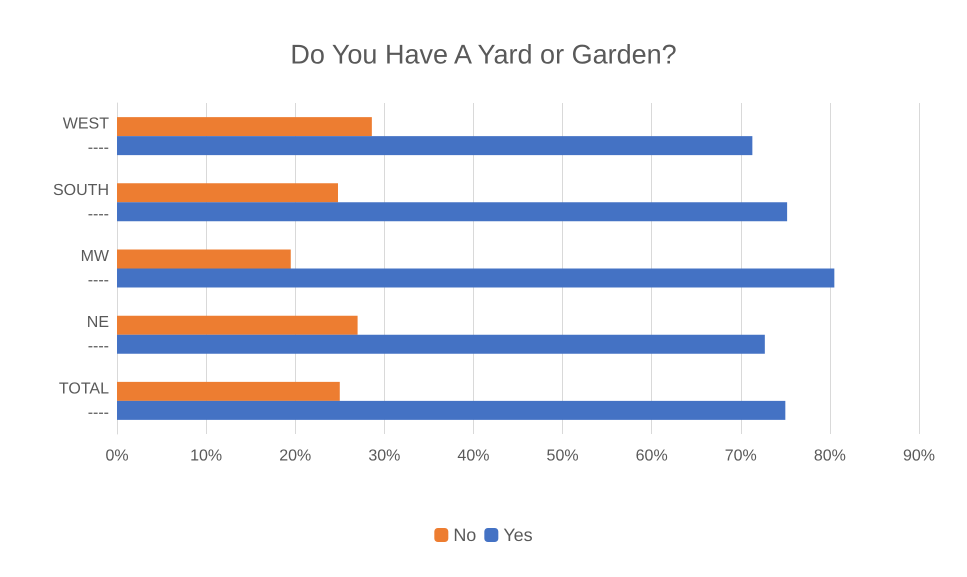 Image resolution: width=967 pixels, height=577 pixels. Describe the element at coordinates (295, 456) in the screenshot. I see `x-tick-label: 20%` at that location.